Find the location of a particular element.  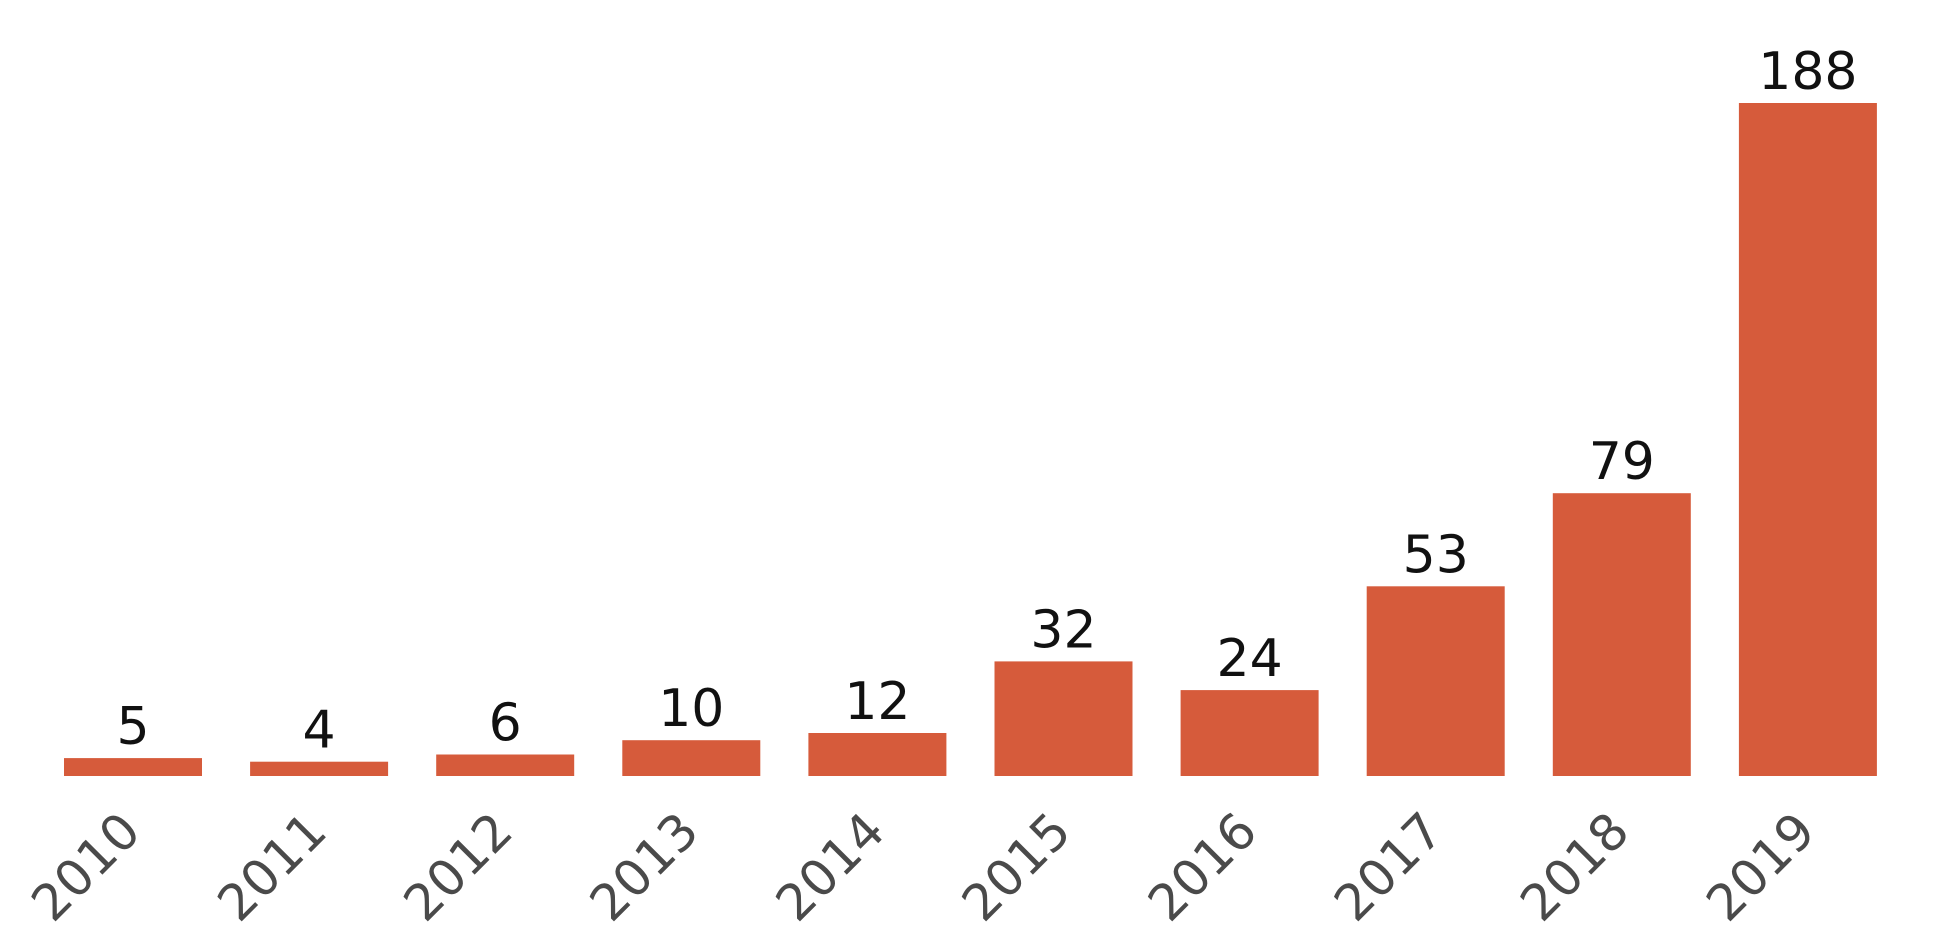

value-label-2014: 12 is located at coordinates (877, 702).